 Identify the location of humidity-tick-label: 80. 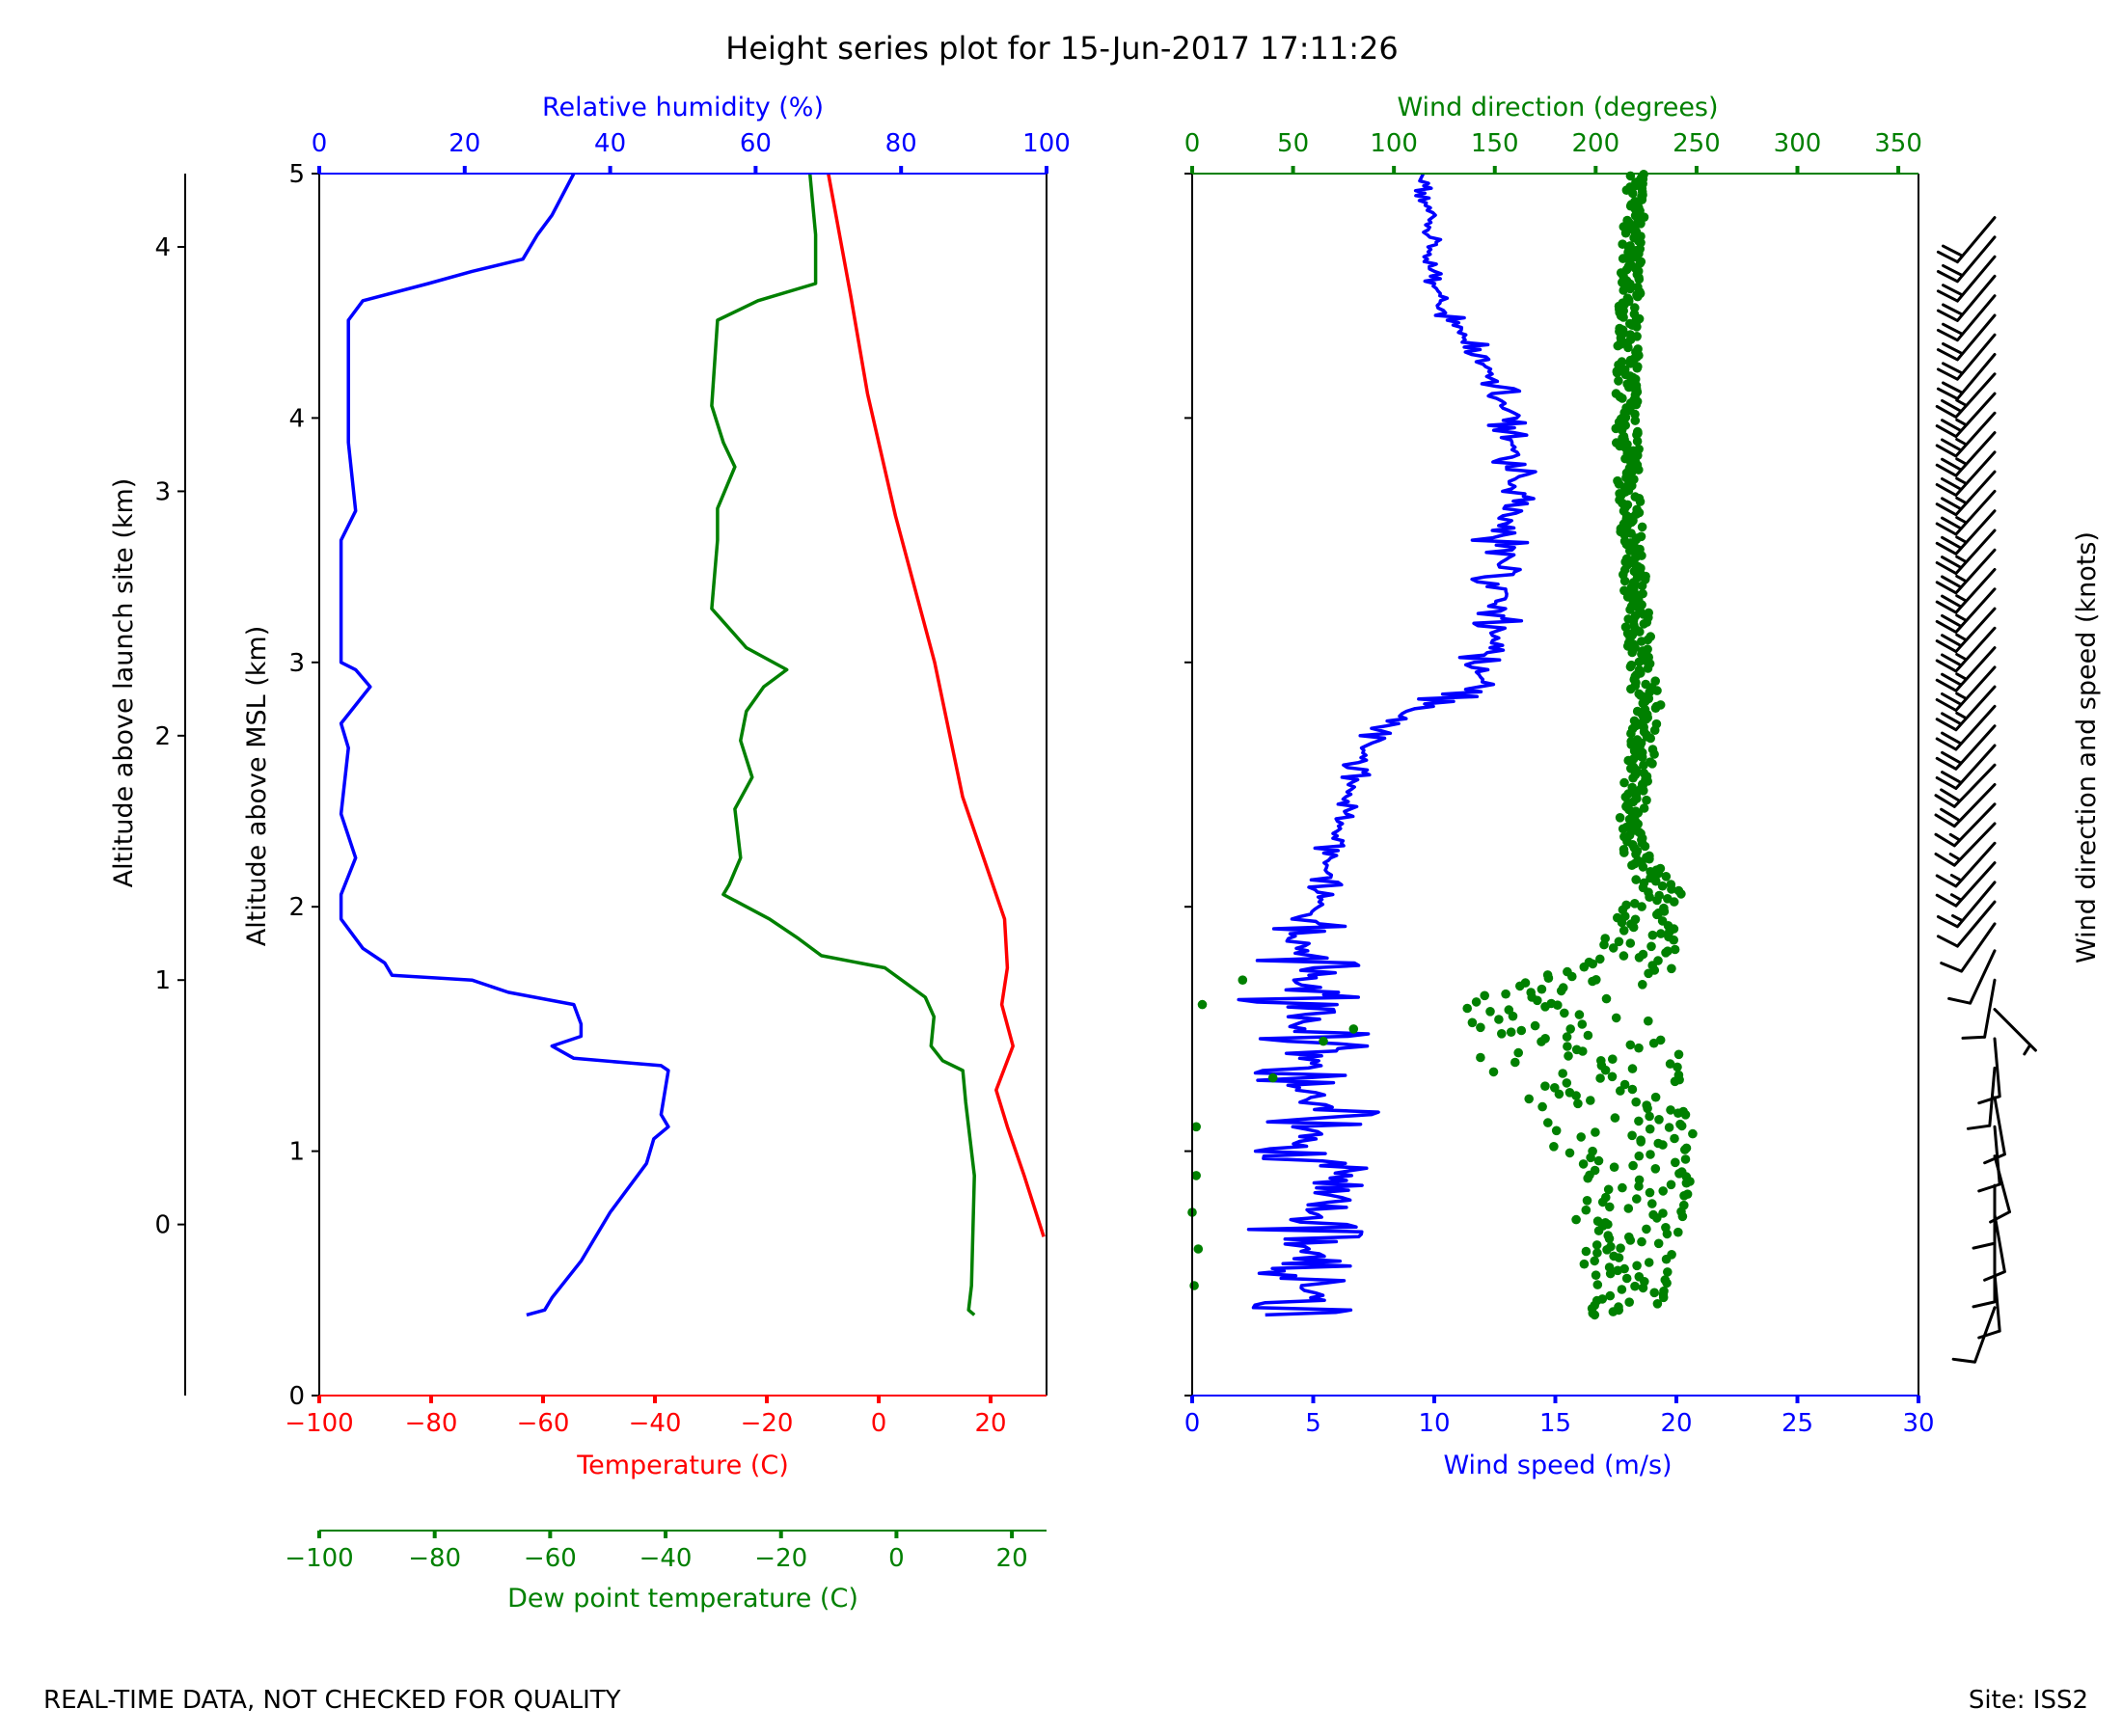
(901, 144).